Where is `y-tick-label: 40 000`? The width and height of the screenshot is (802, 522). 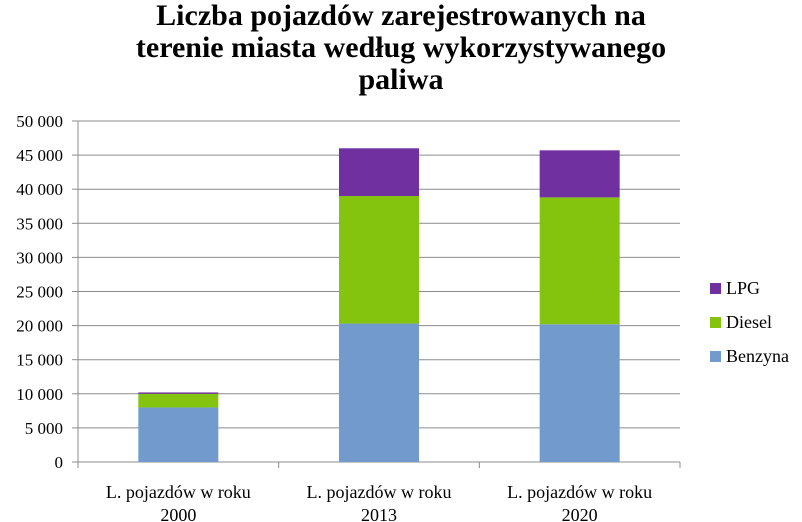 y-tick-label: 40 000 is located at coordinates (39, 189).